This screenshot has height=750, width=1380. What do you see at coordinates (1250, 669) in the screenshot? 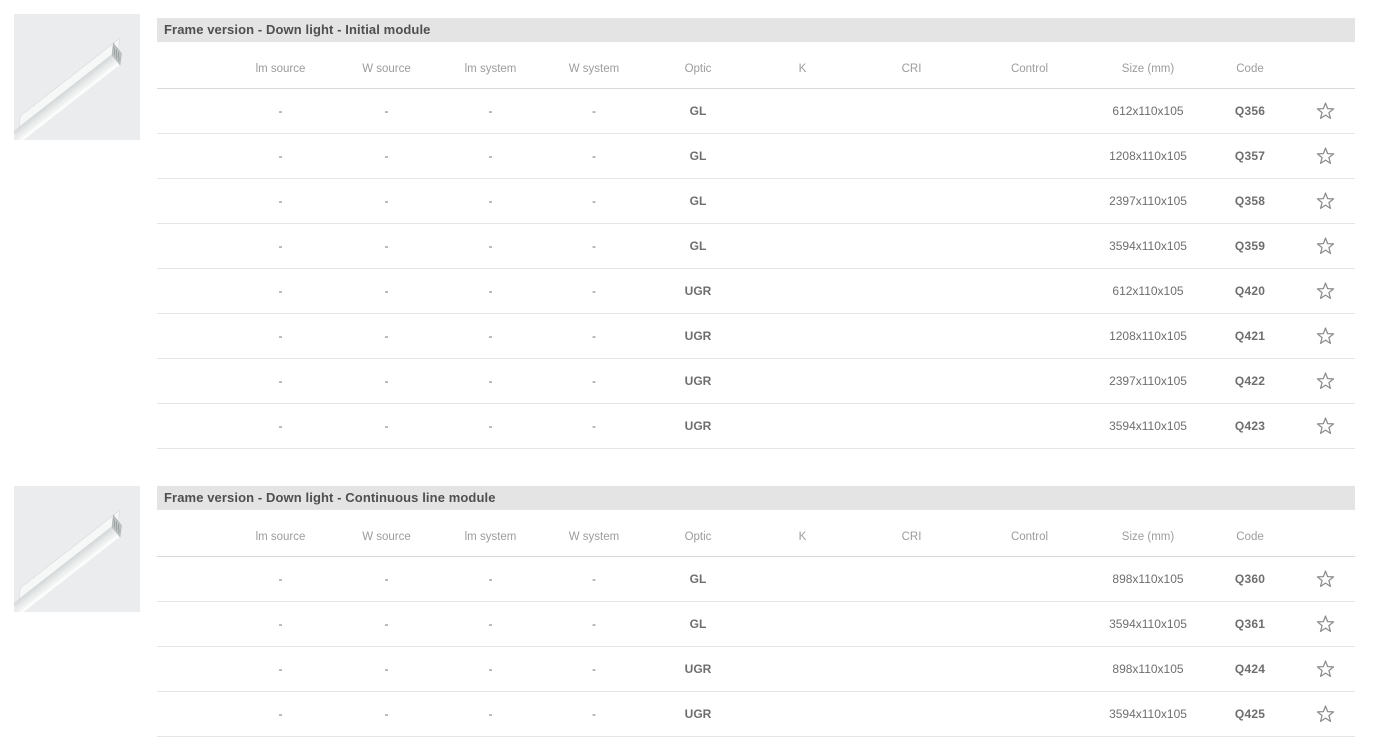
I see `cell-code: Q424` at bounding box center [1250, 669].